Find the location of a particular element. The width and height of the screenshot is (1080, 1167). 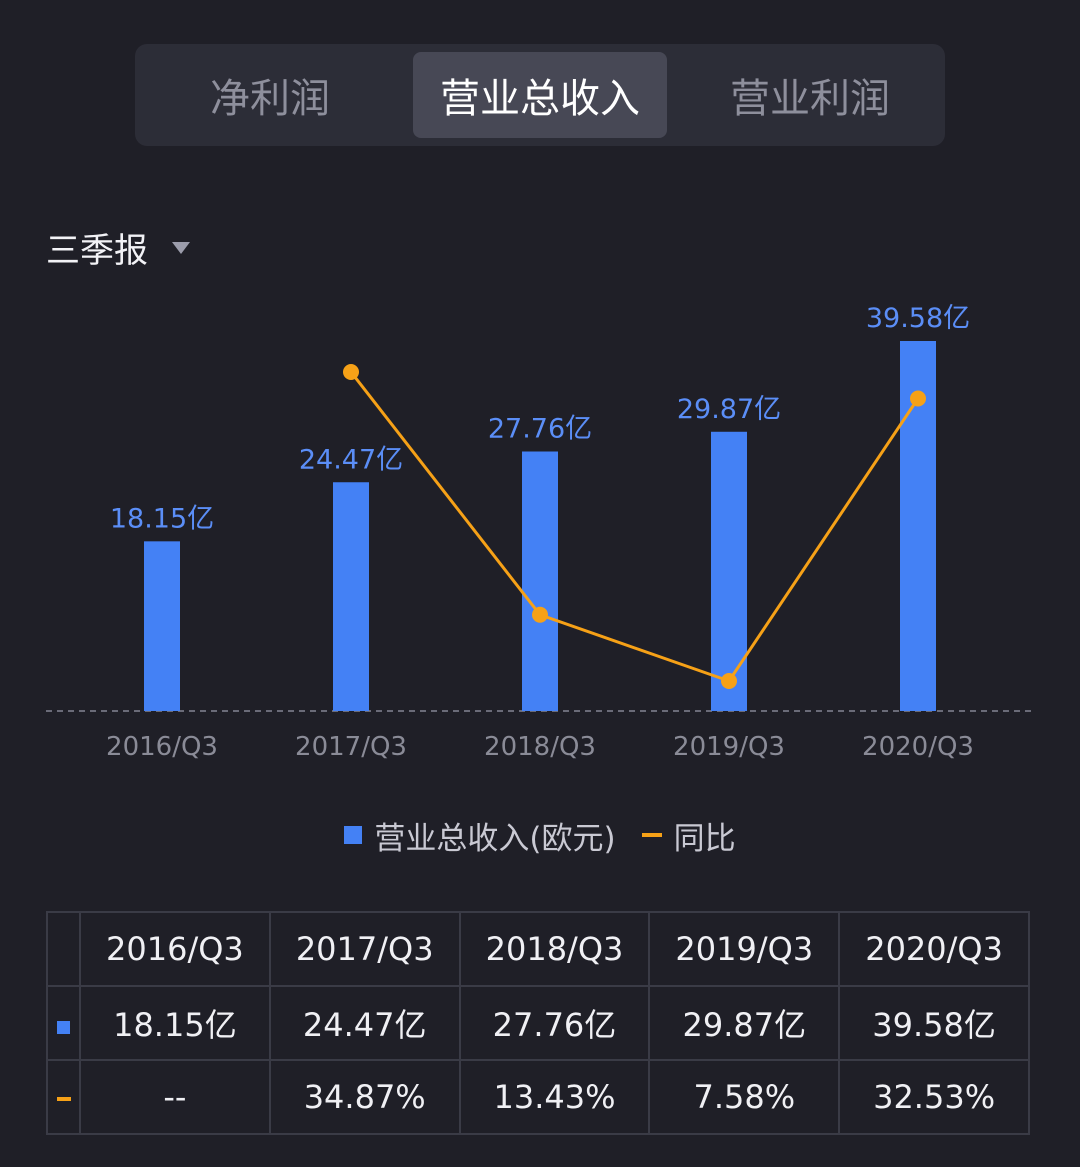

line-marker-icon is located at coordinates (63, 1099).